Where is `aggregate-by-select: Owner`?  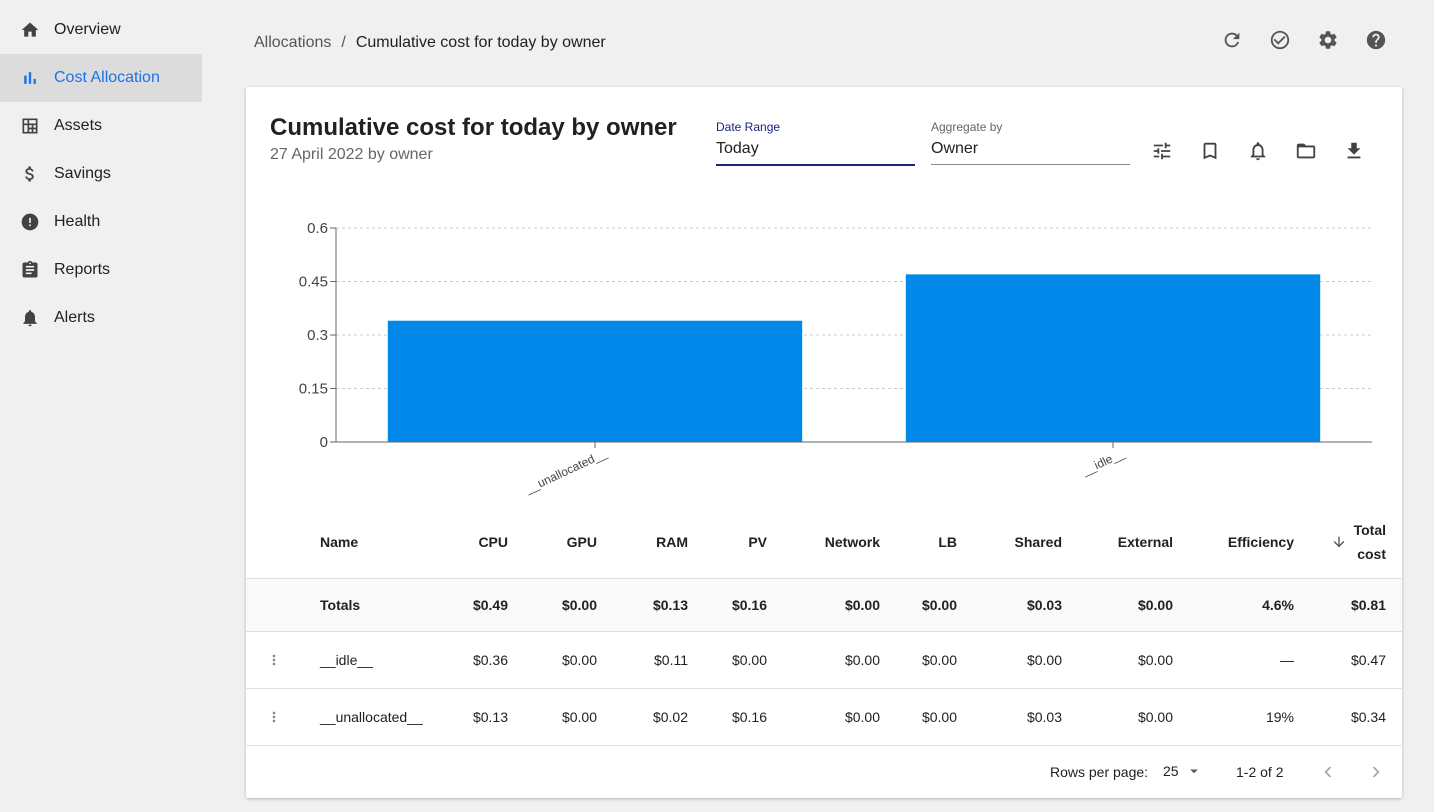 aggregate-by-select: Owner is located at coordinates (1030, 152).